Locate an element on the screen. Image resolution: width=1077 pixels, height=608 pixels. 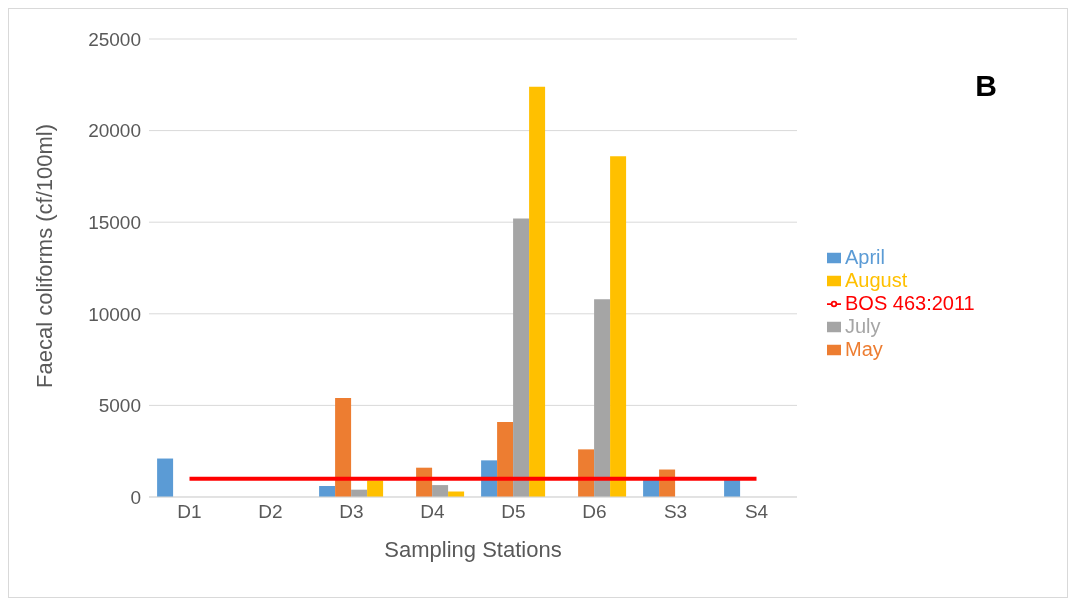
y-tick-label: 10000 is located at coordinates (114, 314).